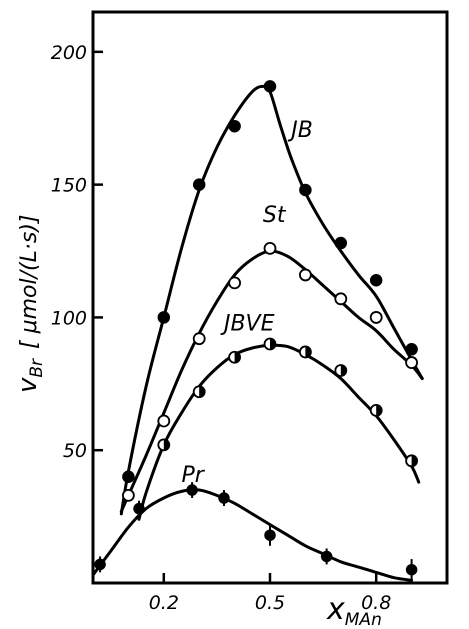 The height and width of the screenshot is (629, 469). I want to click on y-axis-label: vBr [ μmol/(L·s)], so click(30, 304).